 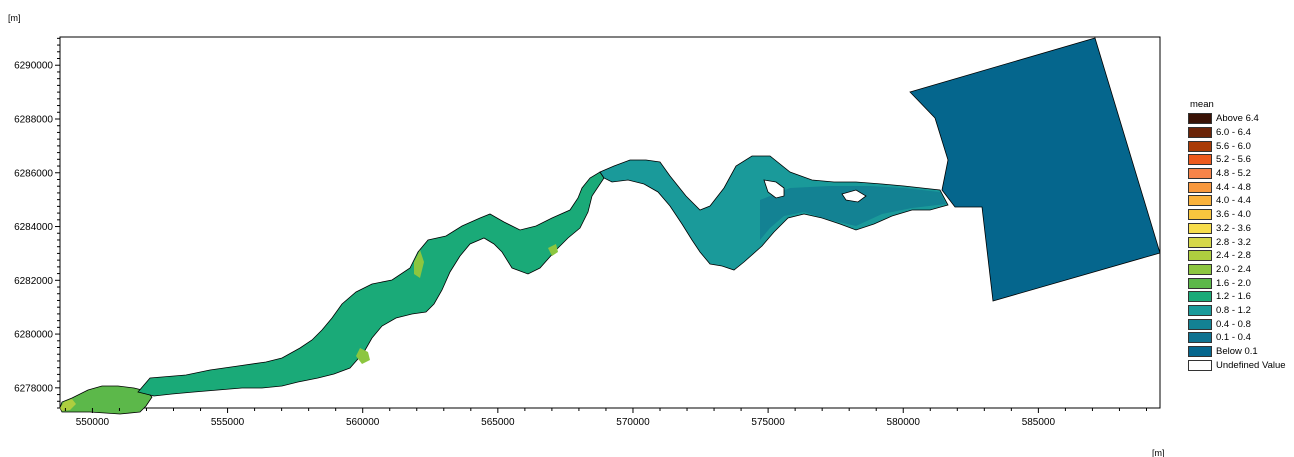 What do you see at coordinates (633, 422) in the screenshot?
I see `x-tick-label: 570000` at bounding box center [633, 422].